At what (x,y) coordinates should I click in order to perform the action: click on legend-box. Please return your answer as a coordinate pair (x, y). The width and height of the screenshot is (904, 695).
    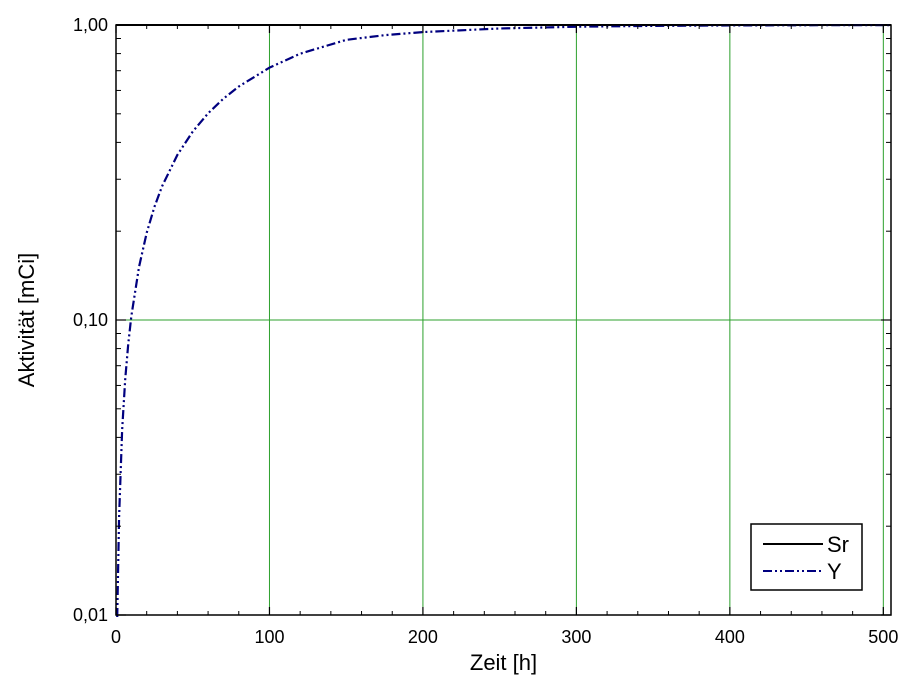
    Looking at the image, I should click on (806, 557).